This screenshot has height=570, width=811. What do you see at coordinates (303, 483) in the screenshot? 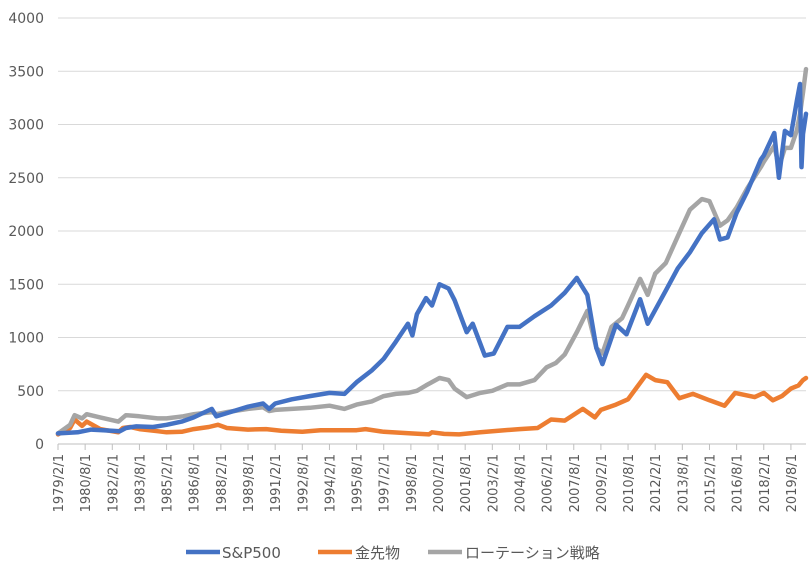
I see `x-tick-label: 1992/8/1` at bounding box center [303, 483].